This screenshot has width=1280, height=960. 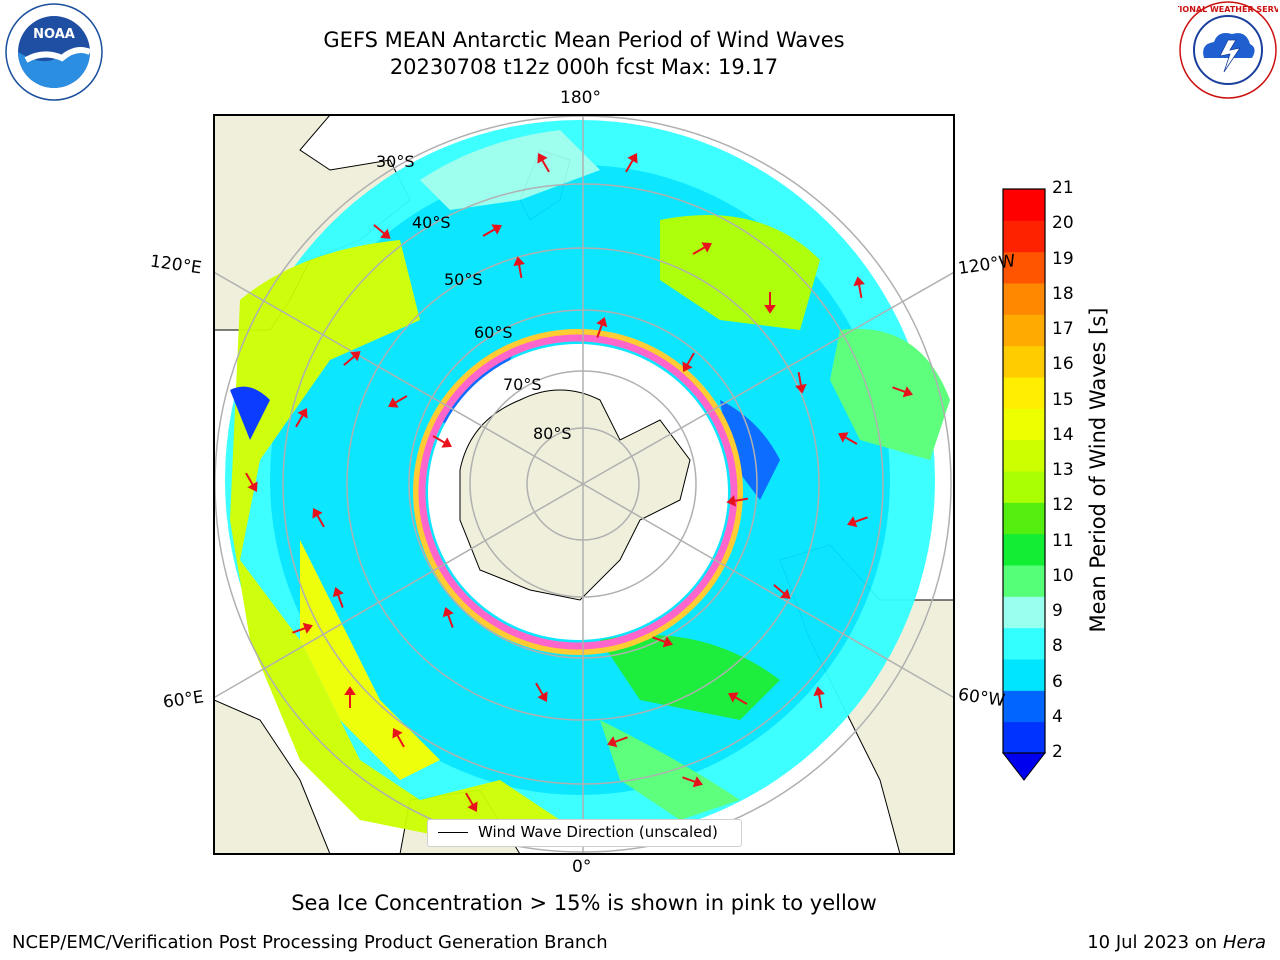 What do you see at coordinates (1063, 575) in the screenshot?
I see `colorbar-tick-label: 10` at bounding box center [1063, 575].